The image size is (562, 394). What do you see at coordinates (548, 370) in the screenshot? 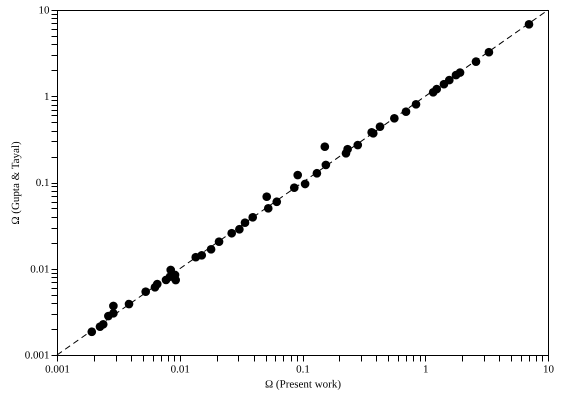
I see `x-tick-label: 10` at bounding box center [548, 370].